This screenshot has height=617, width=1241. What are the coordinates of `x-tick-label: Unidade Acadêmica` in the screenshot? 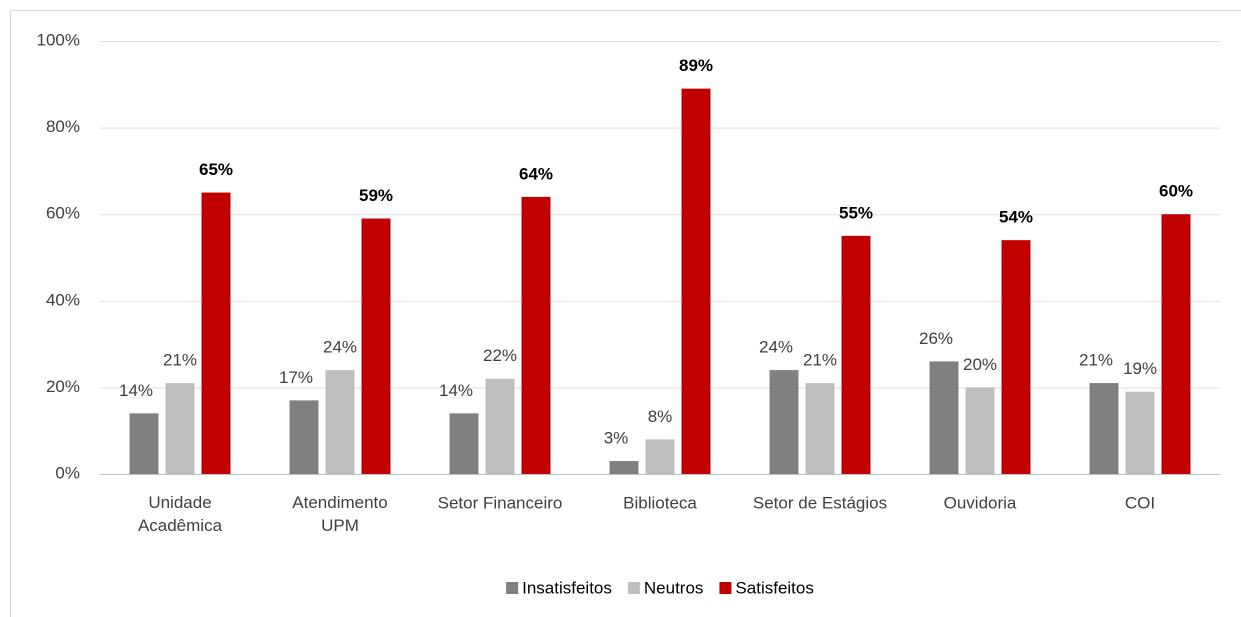 It's located at (180, 514).